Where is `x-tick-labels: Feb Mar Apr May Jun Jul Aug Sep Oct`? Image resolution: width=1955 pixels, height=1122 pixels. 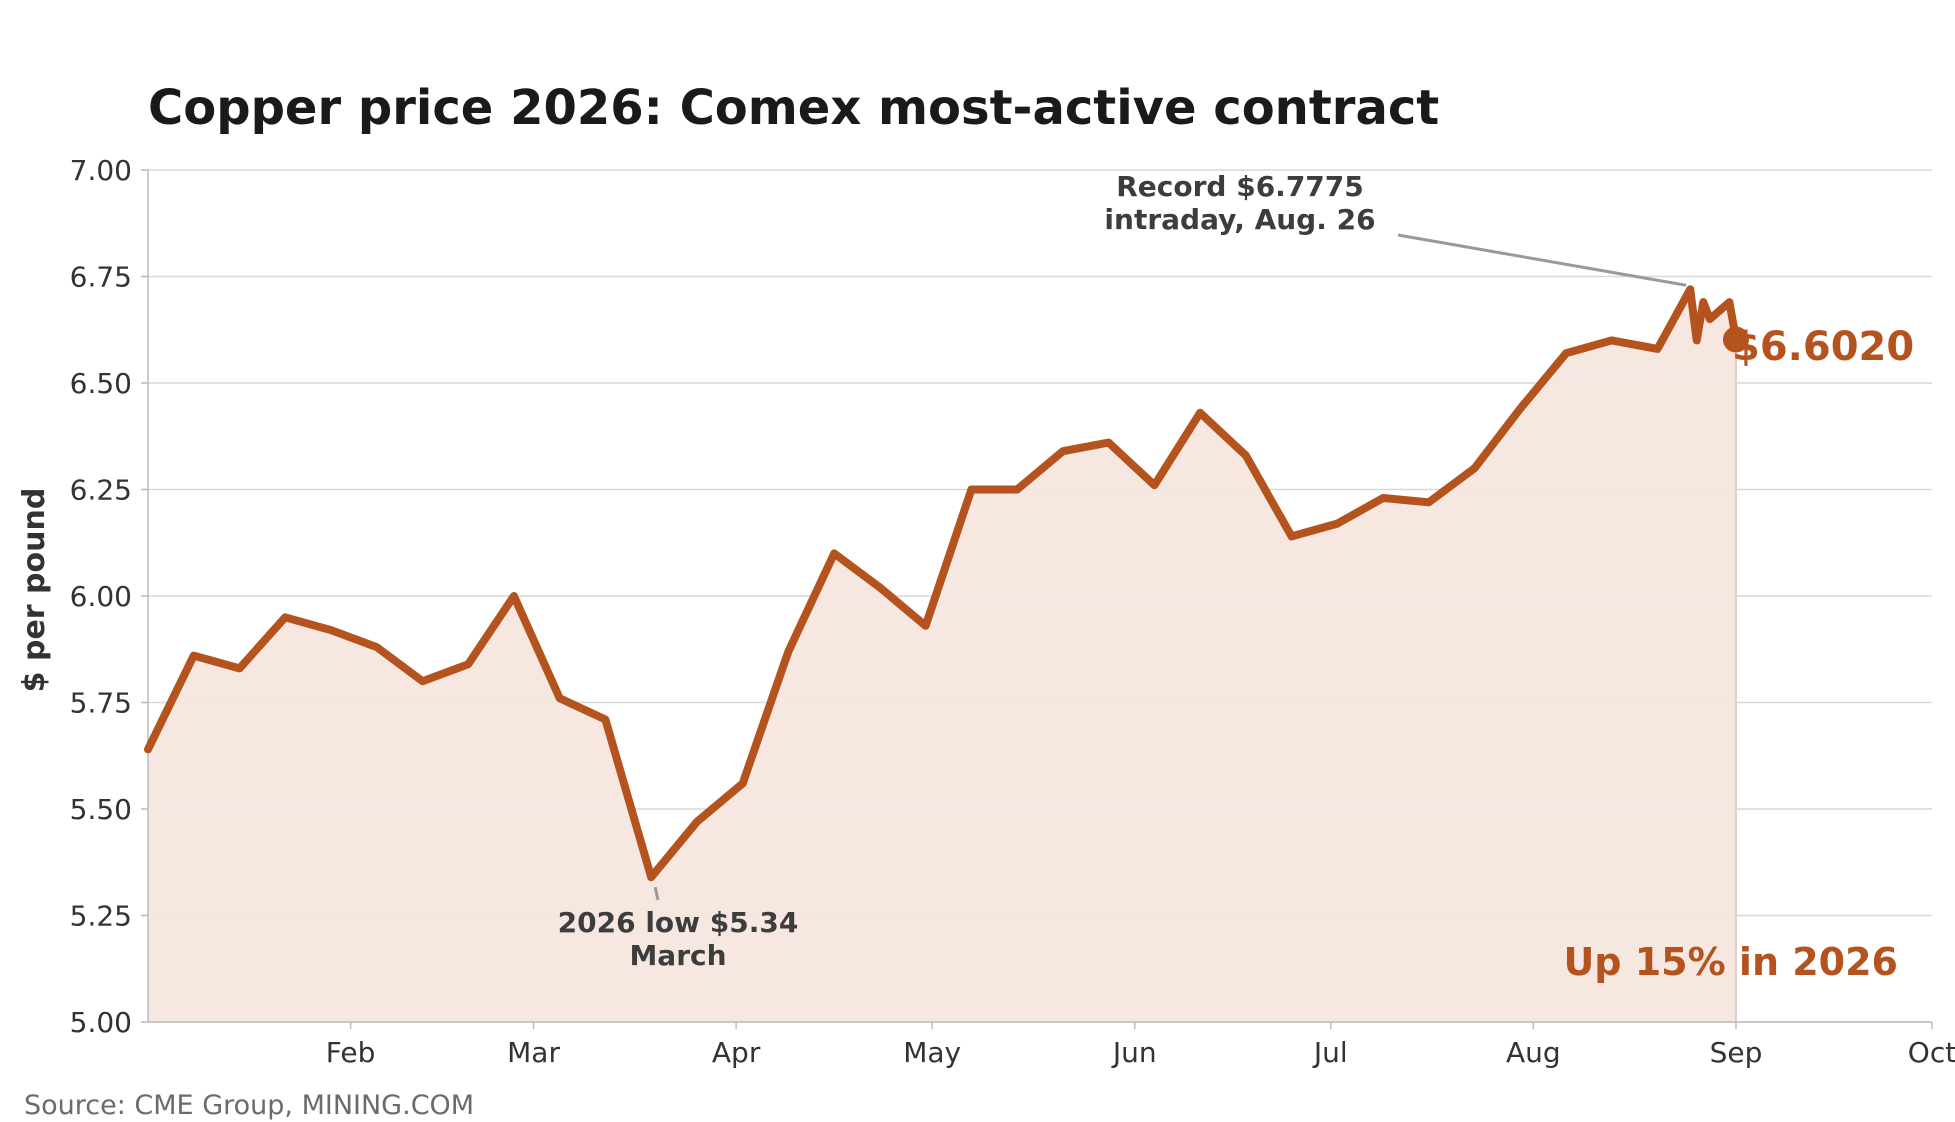 x-tick-labels: Feb Mar Apr May Jun Jul Aug Sep Oct is located at coordinates (1140, 1052).